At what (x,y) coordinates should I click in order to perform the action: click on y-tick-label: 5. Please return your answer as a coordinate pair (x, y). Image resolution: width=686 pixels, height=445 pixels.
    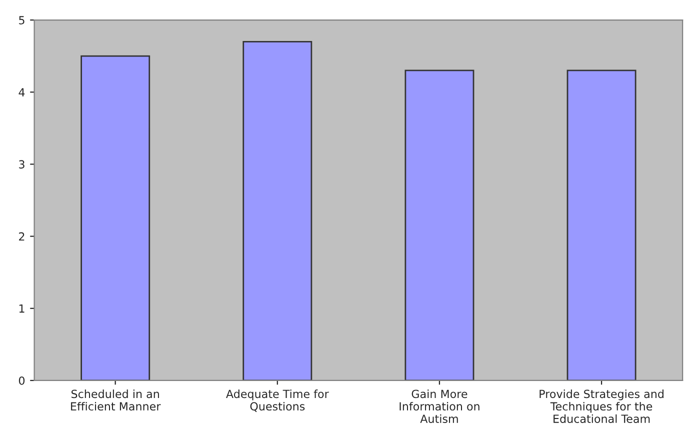
    Looking at the image, I should click on (21, 20).